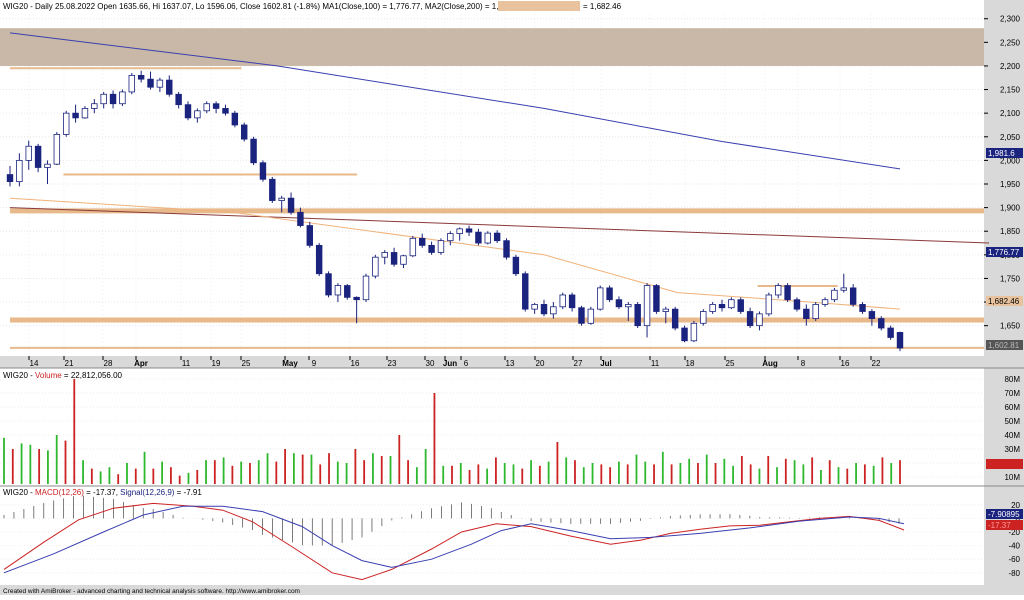 Image resolution: width=1024 pixels, height=600 pixels. Describe the element at coordinates (540, 363) in the screenshot. I see `date-tick-label: 20` at that location.